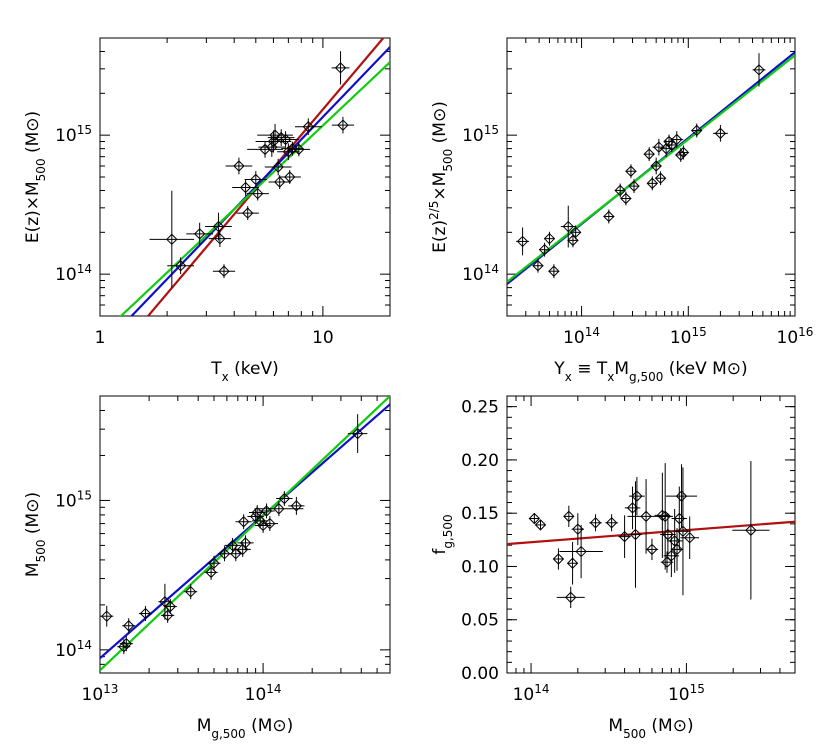 The width and height of the screenshot is (830, 752). What do you see at coordinates (698, 332) in the screenshot?
I see `x-tick-exp: 15` at bounding box center [698, 332].